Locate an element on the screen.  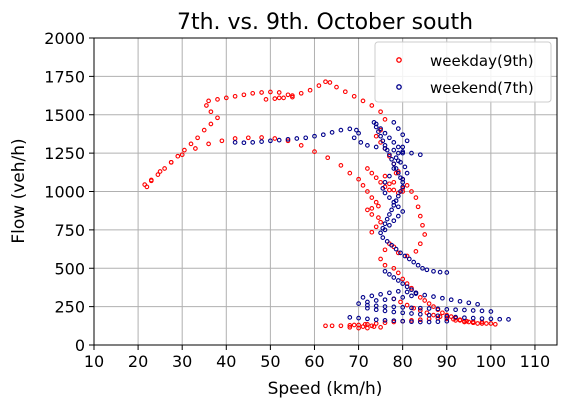
x-tick-label: 30 is located at coordinates (182, 361).